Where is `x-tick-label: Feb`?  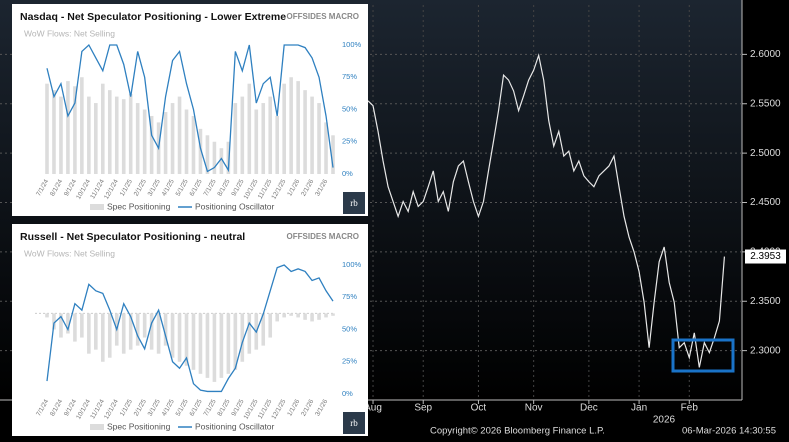
x-tick-label: Feb is located at coordinates (690, 408).